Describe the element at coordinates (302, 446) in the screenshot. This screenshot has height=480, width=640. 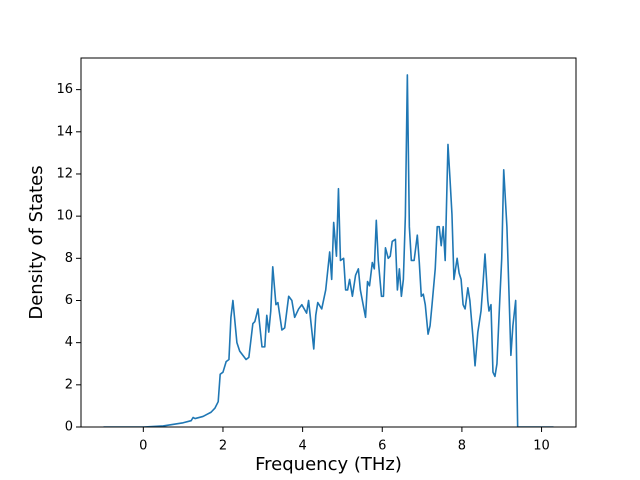
I see `x-tick-label: 4` at that location.